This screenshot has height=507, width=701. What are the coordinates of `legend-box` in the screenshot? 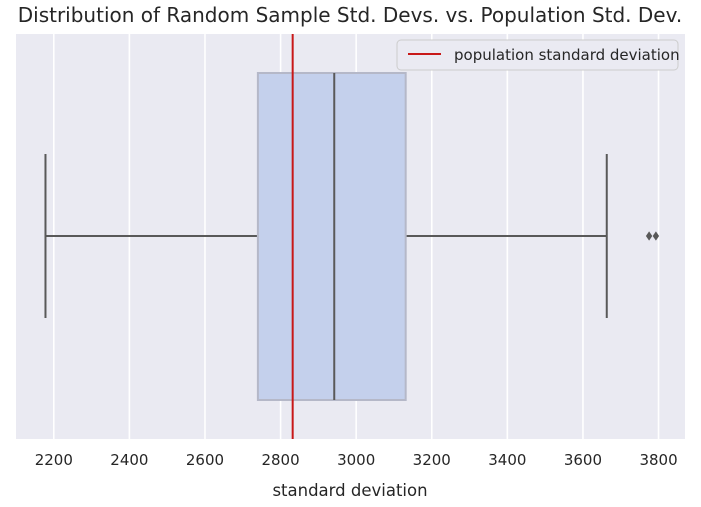 It's located at (537, 55).